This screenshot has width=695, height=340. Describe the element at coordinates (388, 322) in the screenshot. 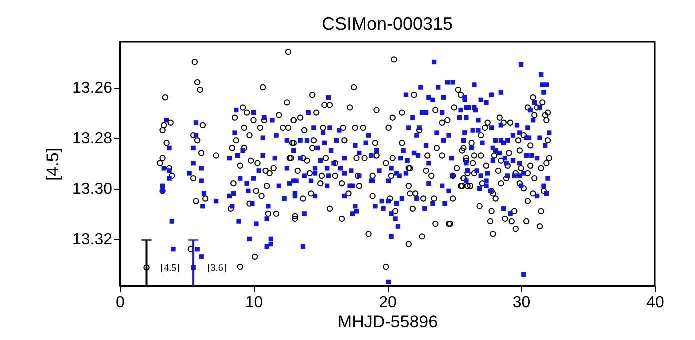

I see `x-axis-title: MHJD-55896` at that location.